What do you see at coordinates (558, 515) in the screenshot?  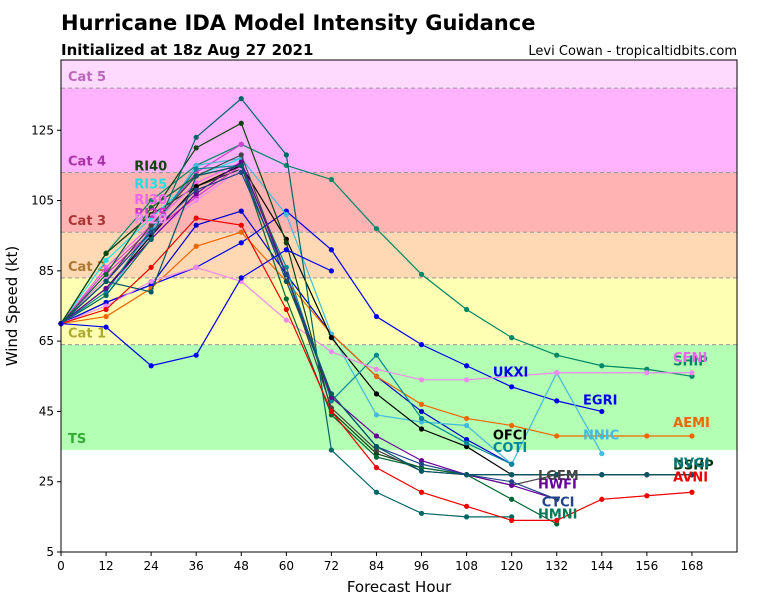 I see `model-label: HMNI` at bounding box center [558, 515].